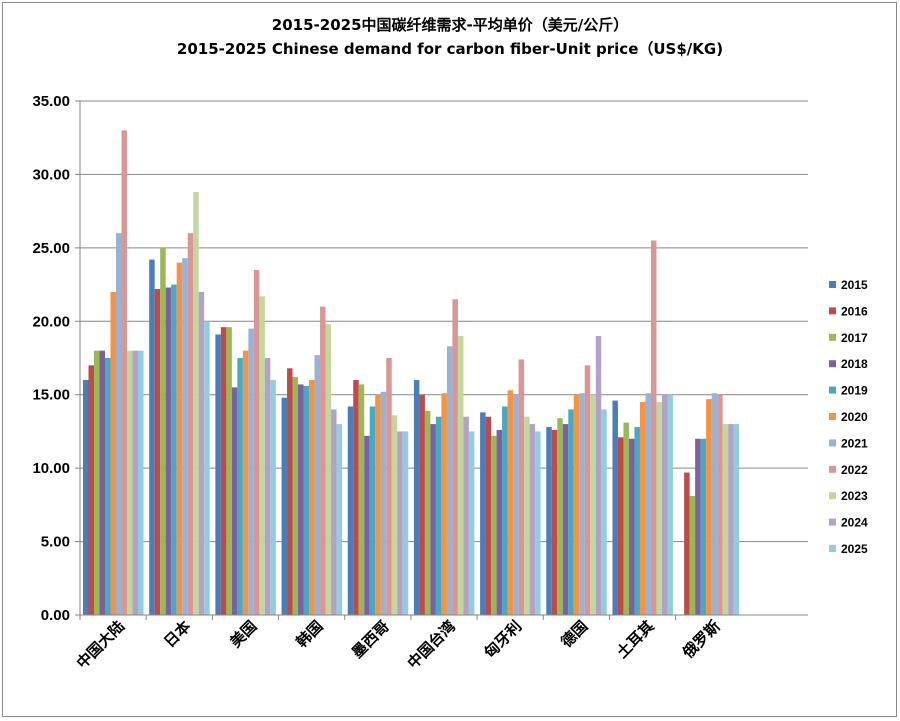 This screenshot has width=900, height=721. Describe the element at coordinates (51, 321) in the screenshot. I see `y-tick-label: 20.00` at that location.